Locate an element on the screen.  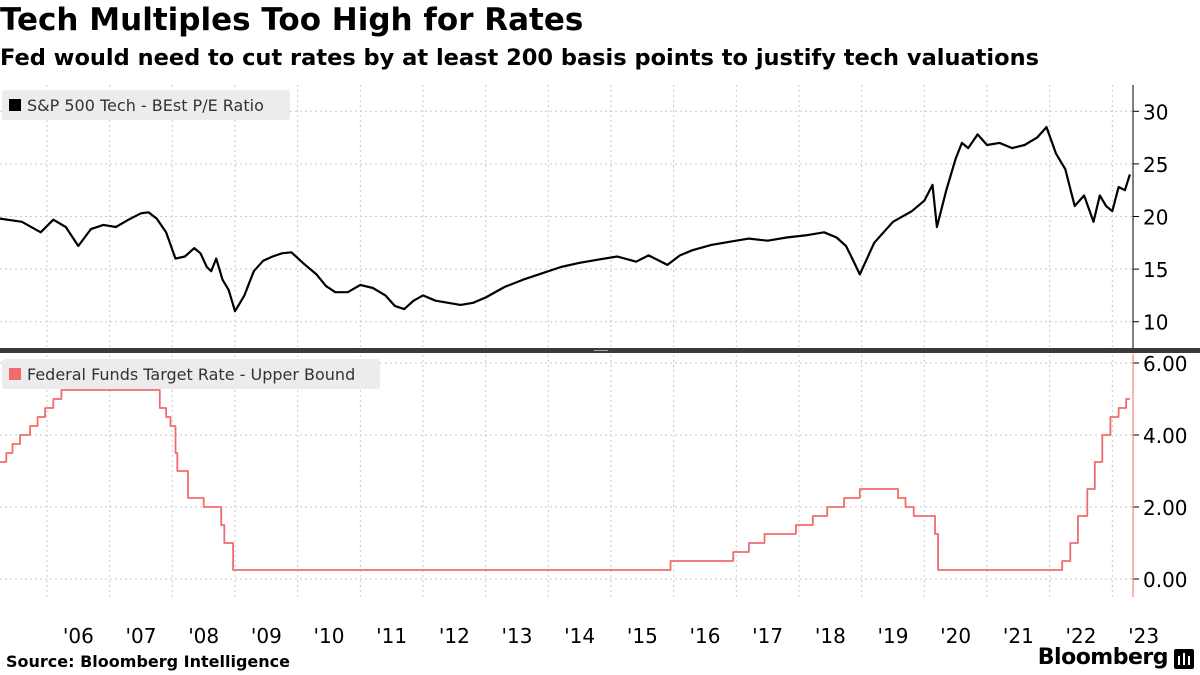
x-tick-label: '15 is located at coordinates (642, 636).